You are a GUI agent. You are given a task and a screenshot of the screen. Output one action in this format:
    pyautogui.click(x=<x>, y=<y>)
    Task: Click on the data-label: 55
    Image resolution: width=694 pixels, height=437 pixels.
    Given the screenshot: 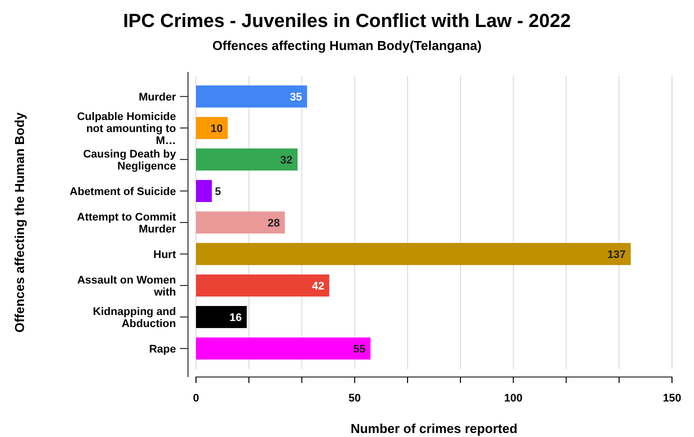 What is the action you would take?
    pyautogui.click(x=359, y=349)
    